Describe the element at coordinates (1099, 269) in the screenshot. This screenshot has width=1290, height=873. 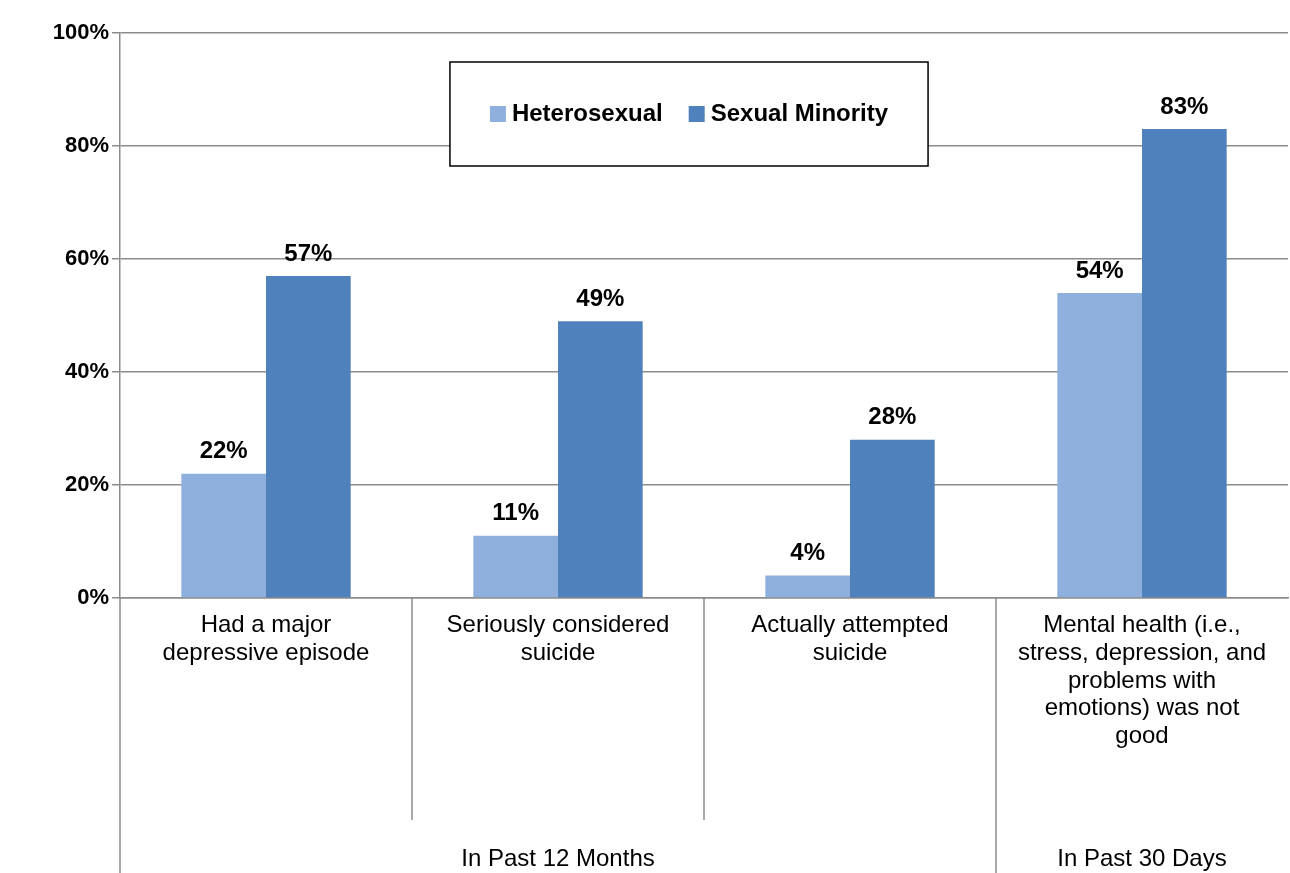
I see `data-label: 54%` at that location.